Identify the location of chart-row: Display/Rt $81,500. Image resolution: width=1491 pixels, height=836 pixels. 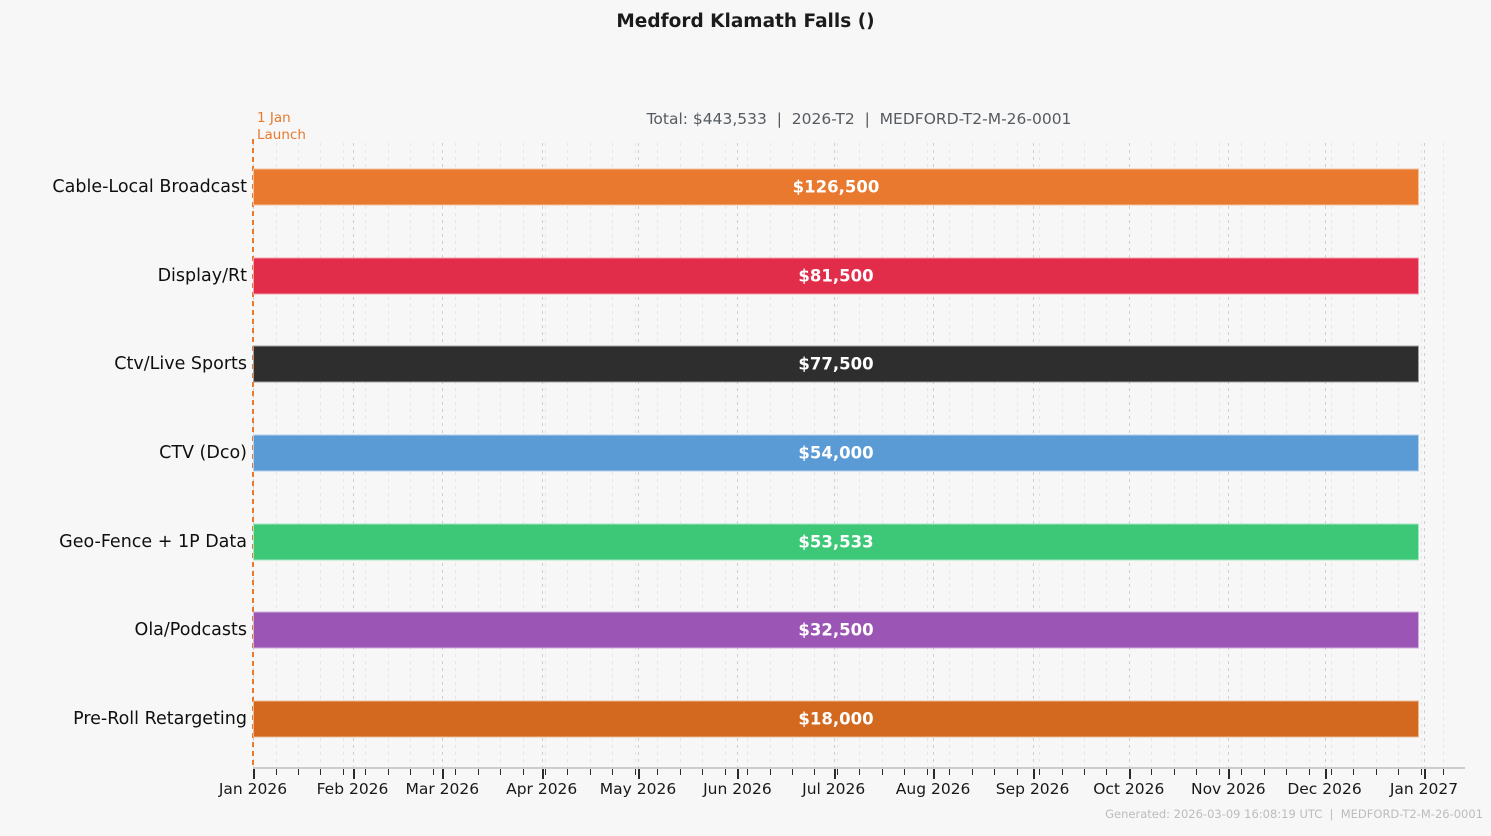
(745, 276).